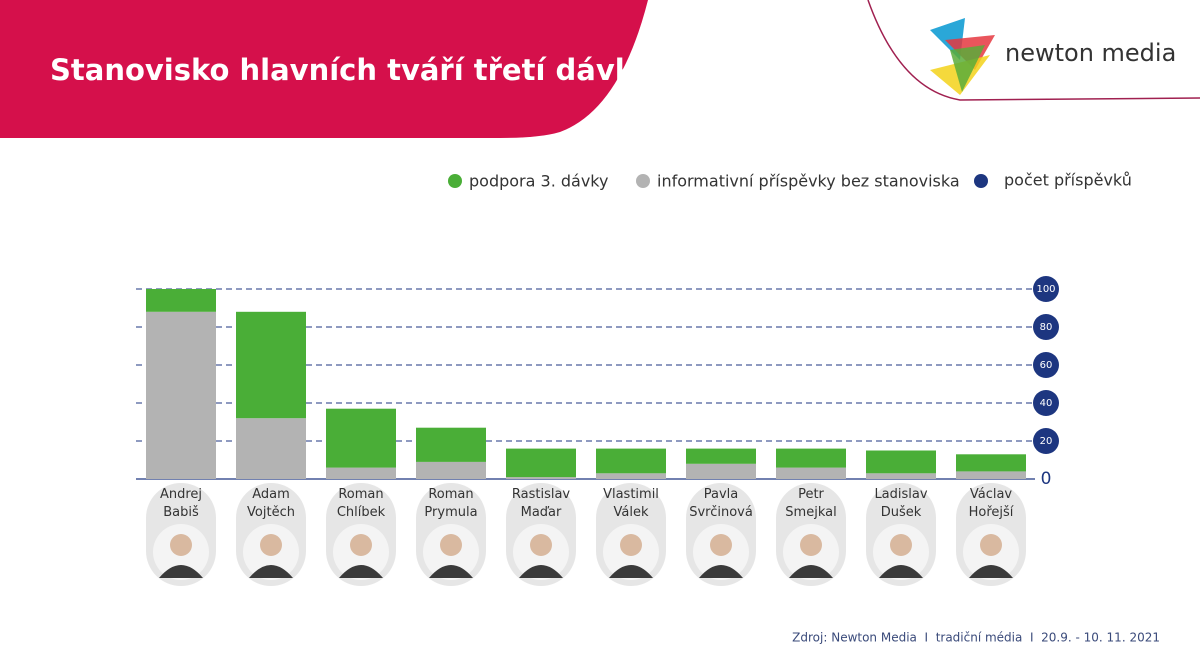 The height and width of the screenshot is (670, 1200). I want to click on header-band, so click(324, 69).